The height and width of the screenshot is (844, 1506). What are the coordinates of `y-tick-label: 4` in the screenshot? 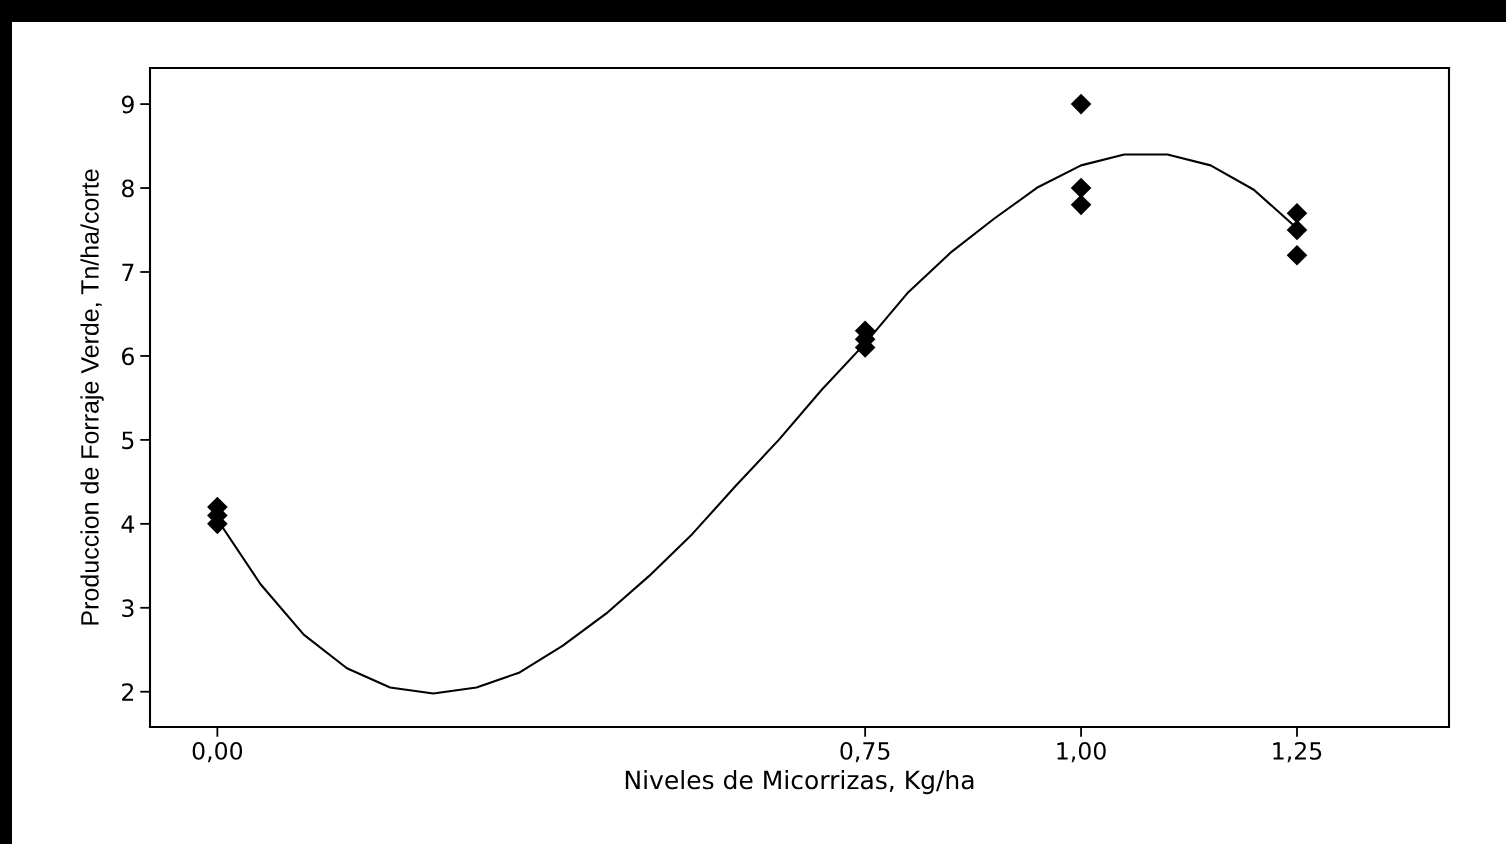 It's located at (128, 524).